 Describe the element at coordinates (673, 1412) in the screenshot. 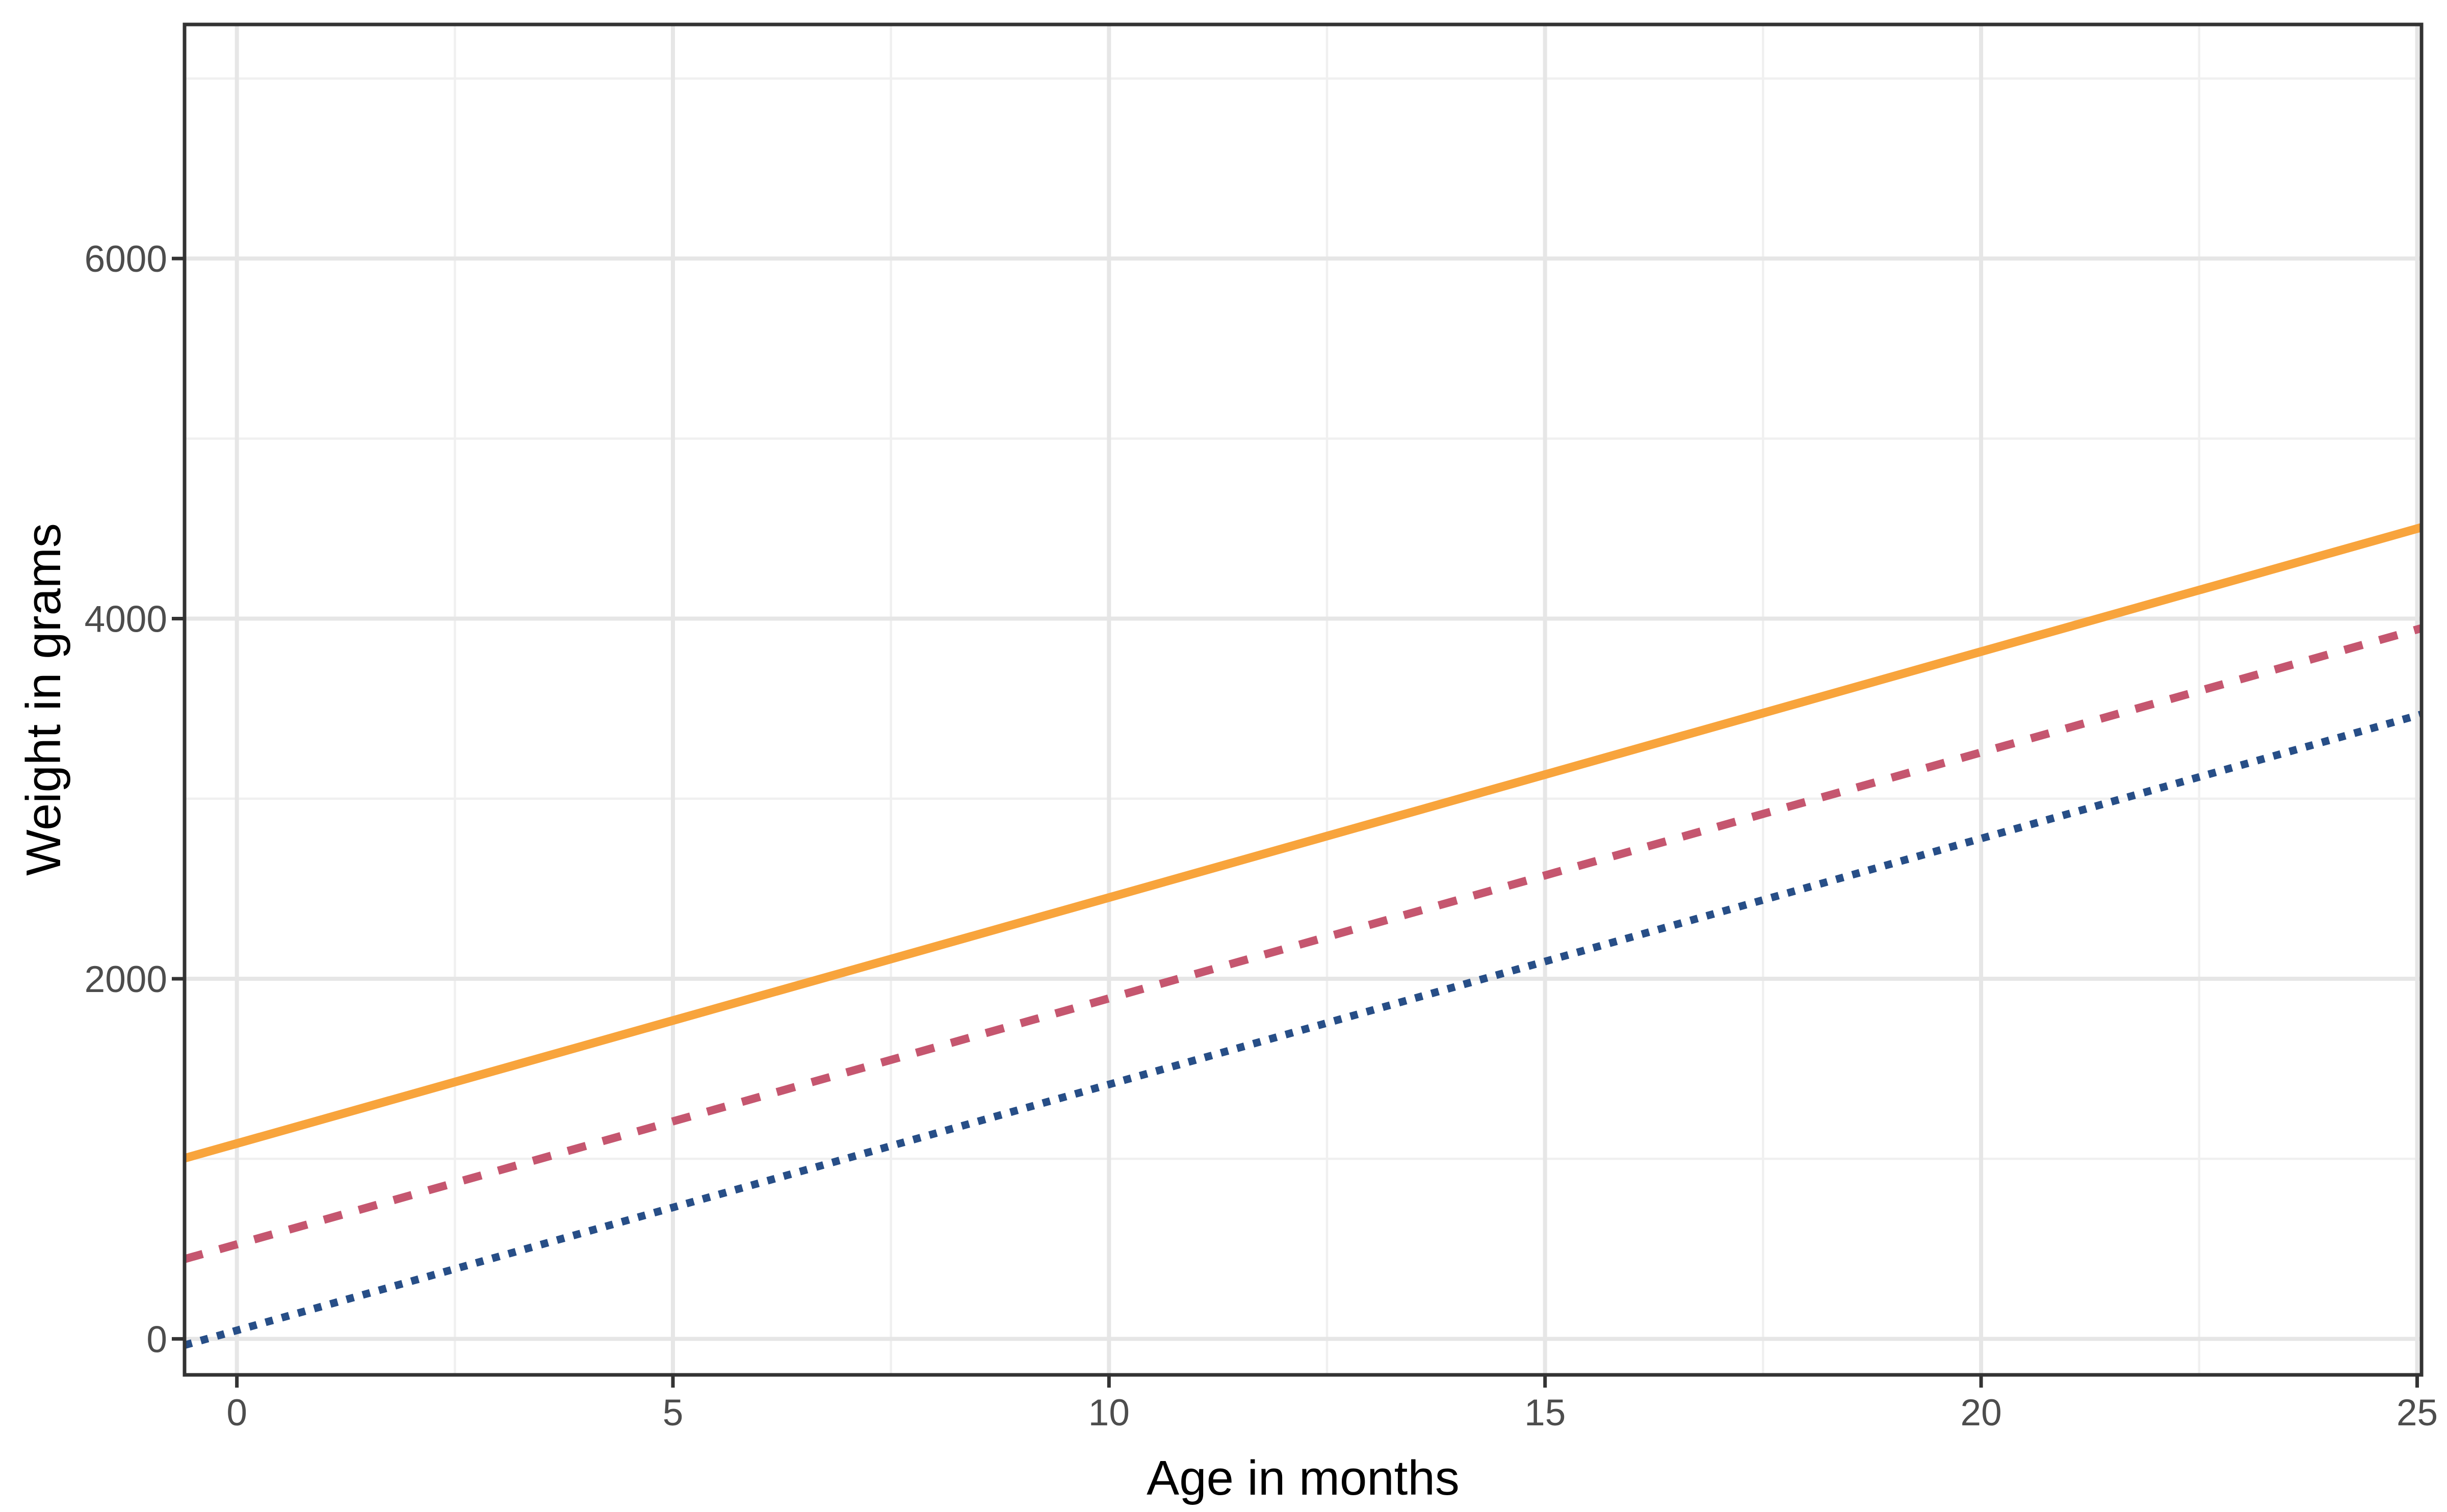

I see `x-tick-label: 5` at that location.